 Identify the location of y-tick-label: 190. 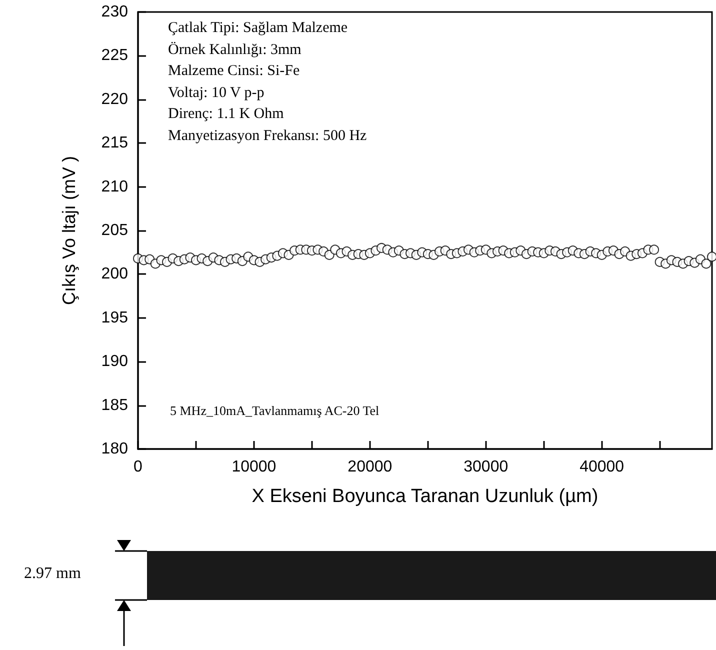
(114, 361).